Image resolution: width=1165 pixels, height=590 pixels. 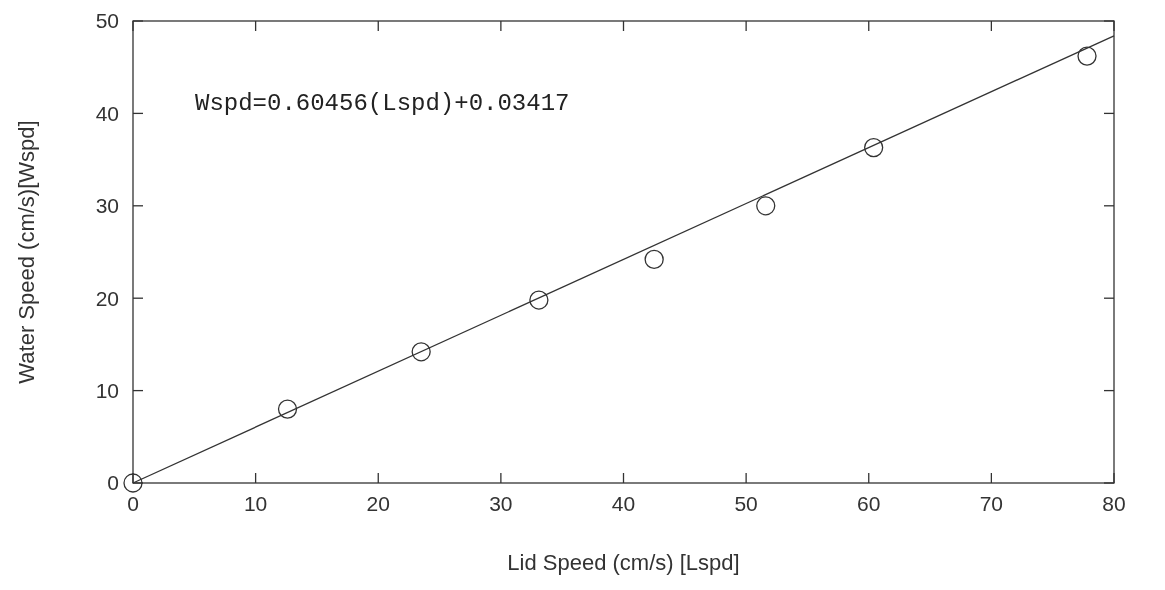 I want to click on y-tick-label: 20, so click(x=107, y=298).